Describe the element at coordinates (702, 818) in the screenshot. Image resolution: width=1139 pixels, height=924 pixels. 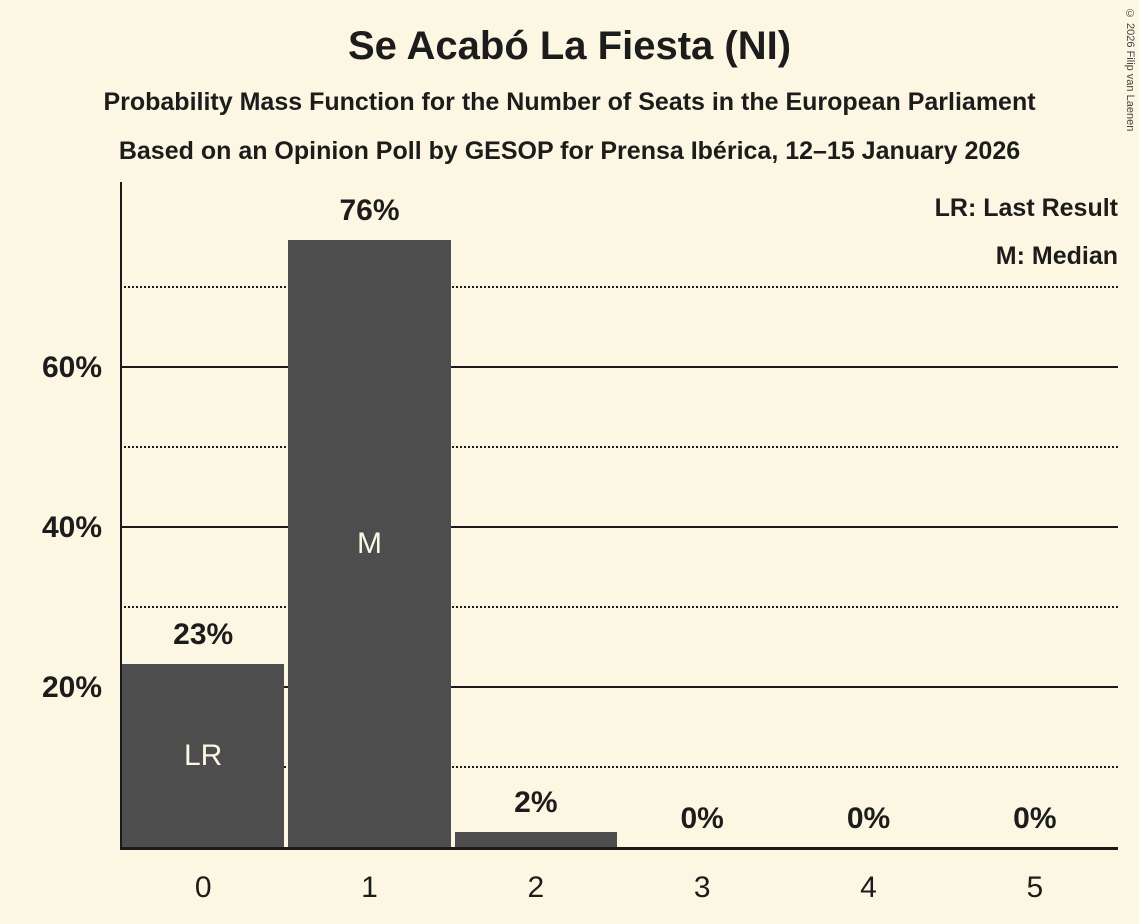
I see `bar-value-label-3: 0%` at that location.